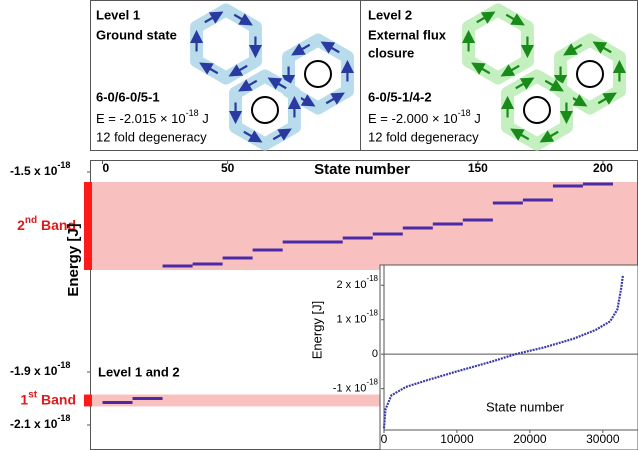 The height and width of the screenshot is (450, 638). What do you see at coordinates (503, 351) in the screenshot?
I see `energy-curve` at bounding box center [503, 351].